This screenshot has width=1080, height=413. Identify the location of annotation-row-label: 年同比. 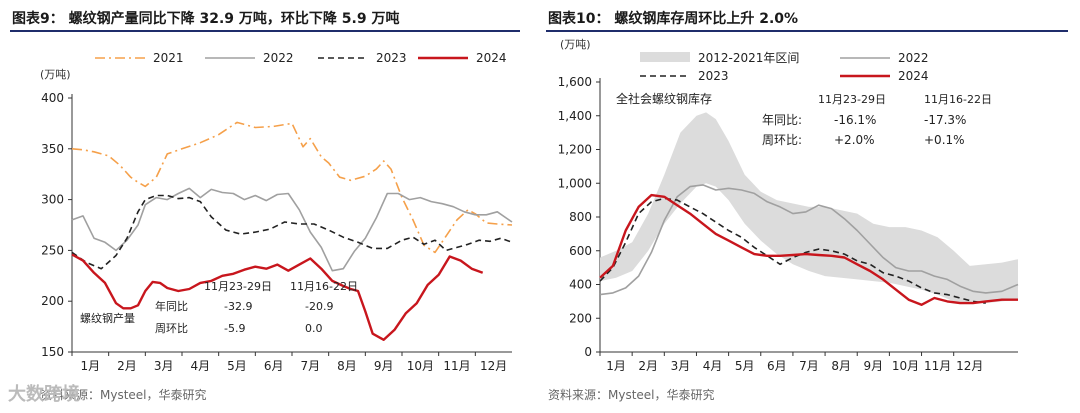
(171, 306).